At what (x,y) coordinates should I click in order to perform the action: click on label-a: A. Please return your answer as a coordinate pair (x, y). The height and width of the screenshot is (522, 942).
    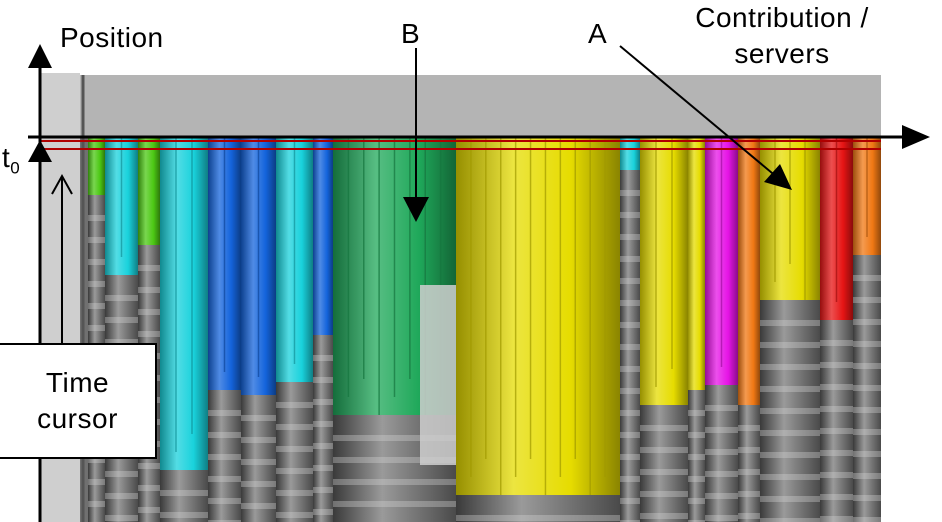
    Looking at the image, I should click on (598, 33).